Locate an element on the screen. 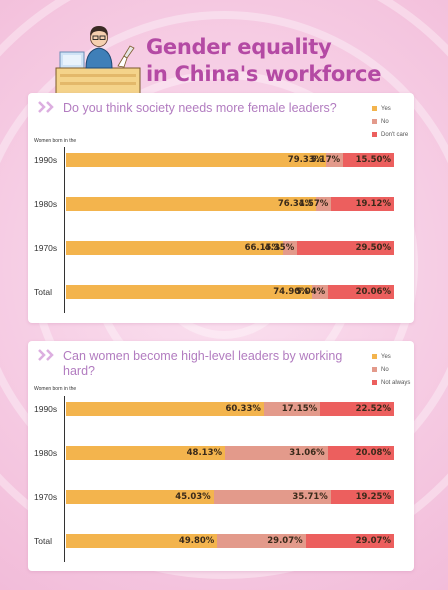 The height and width of the screenshot is (590, 448). bar-segment: 4.57% is located at coordinates (315, 204).